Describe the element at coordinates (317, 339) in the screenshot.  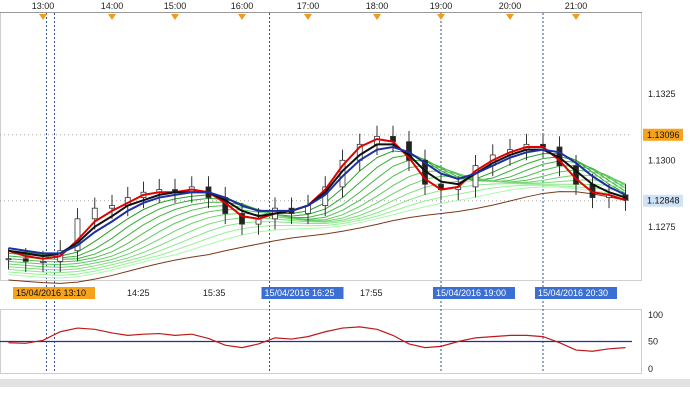
I see `oscillator-line` at that location.